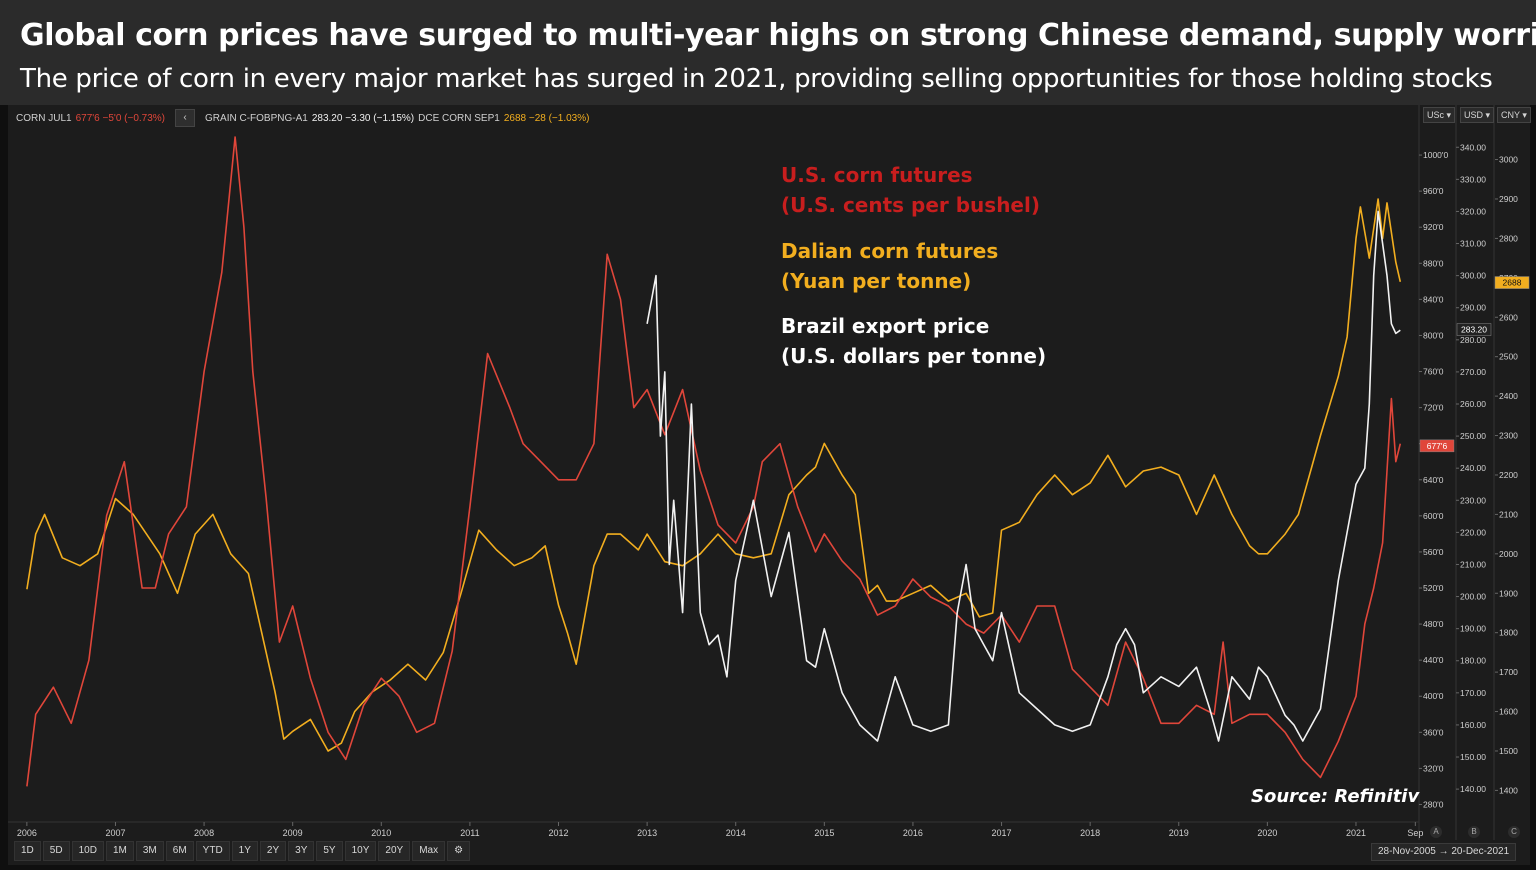 The height and width of the screenshot is (870, 1536). Describe the element at coordinates (56, 851) in the screenshot. I see `range-button-5d: 5D` at that location.